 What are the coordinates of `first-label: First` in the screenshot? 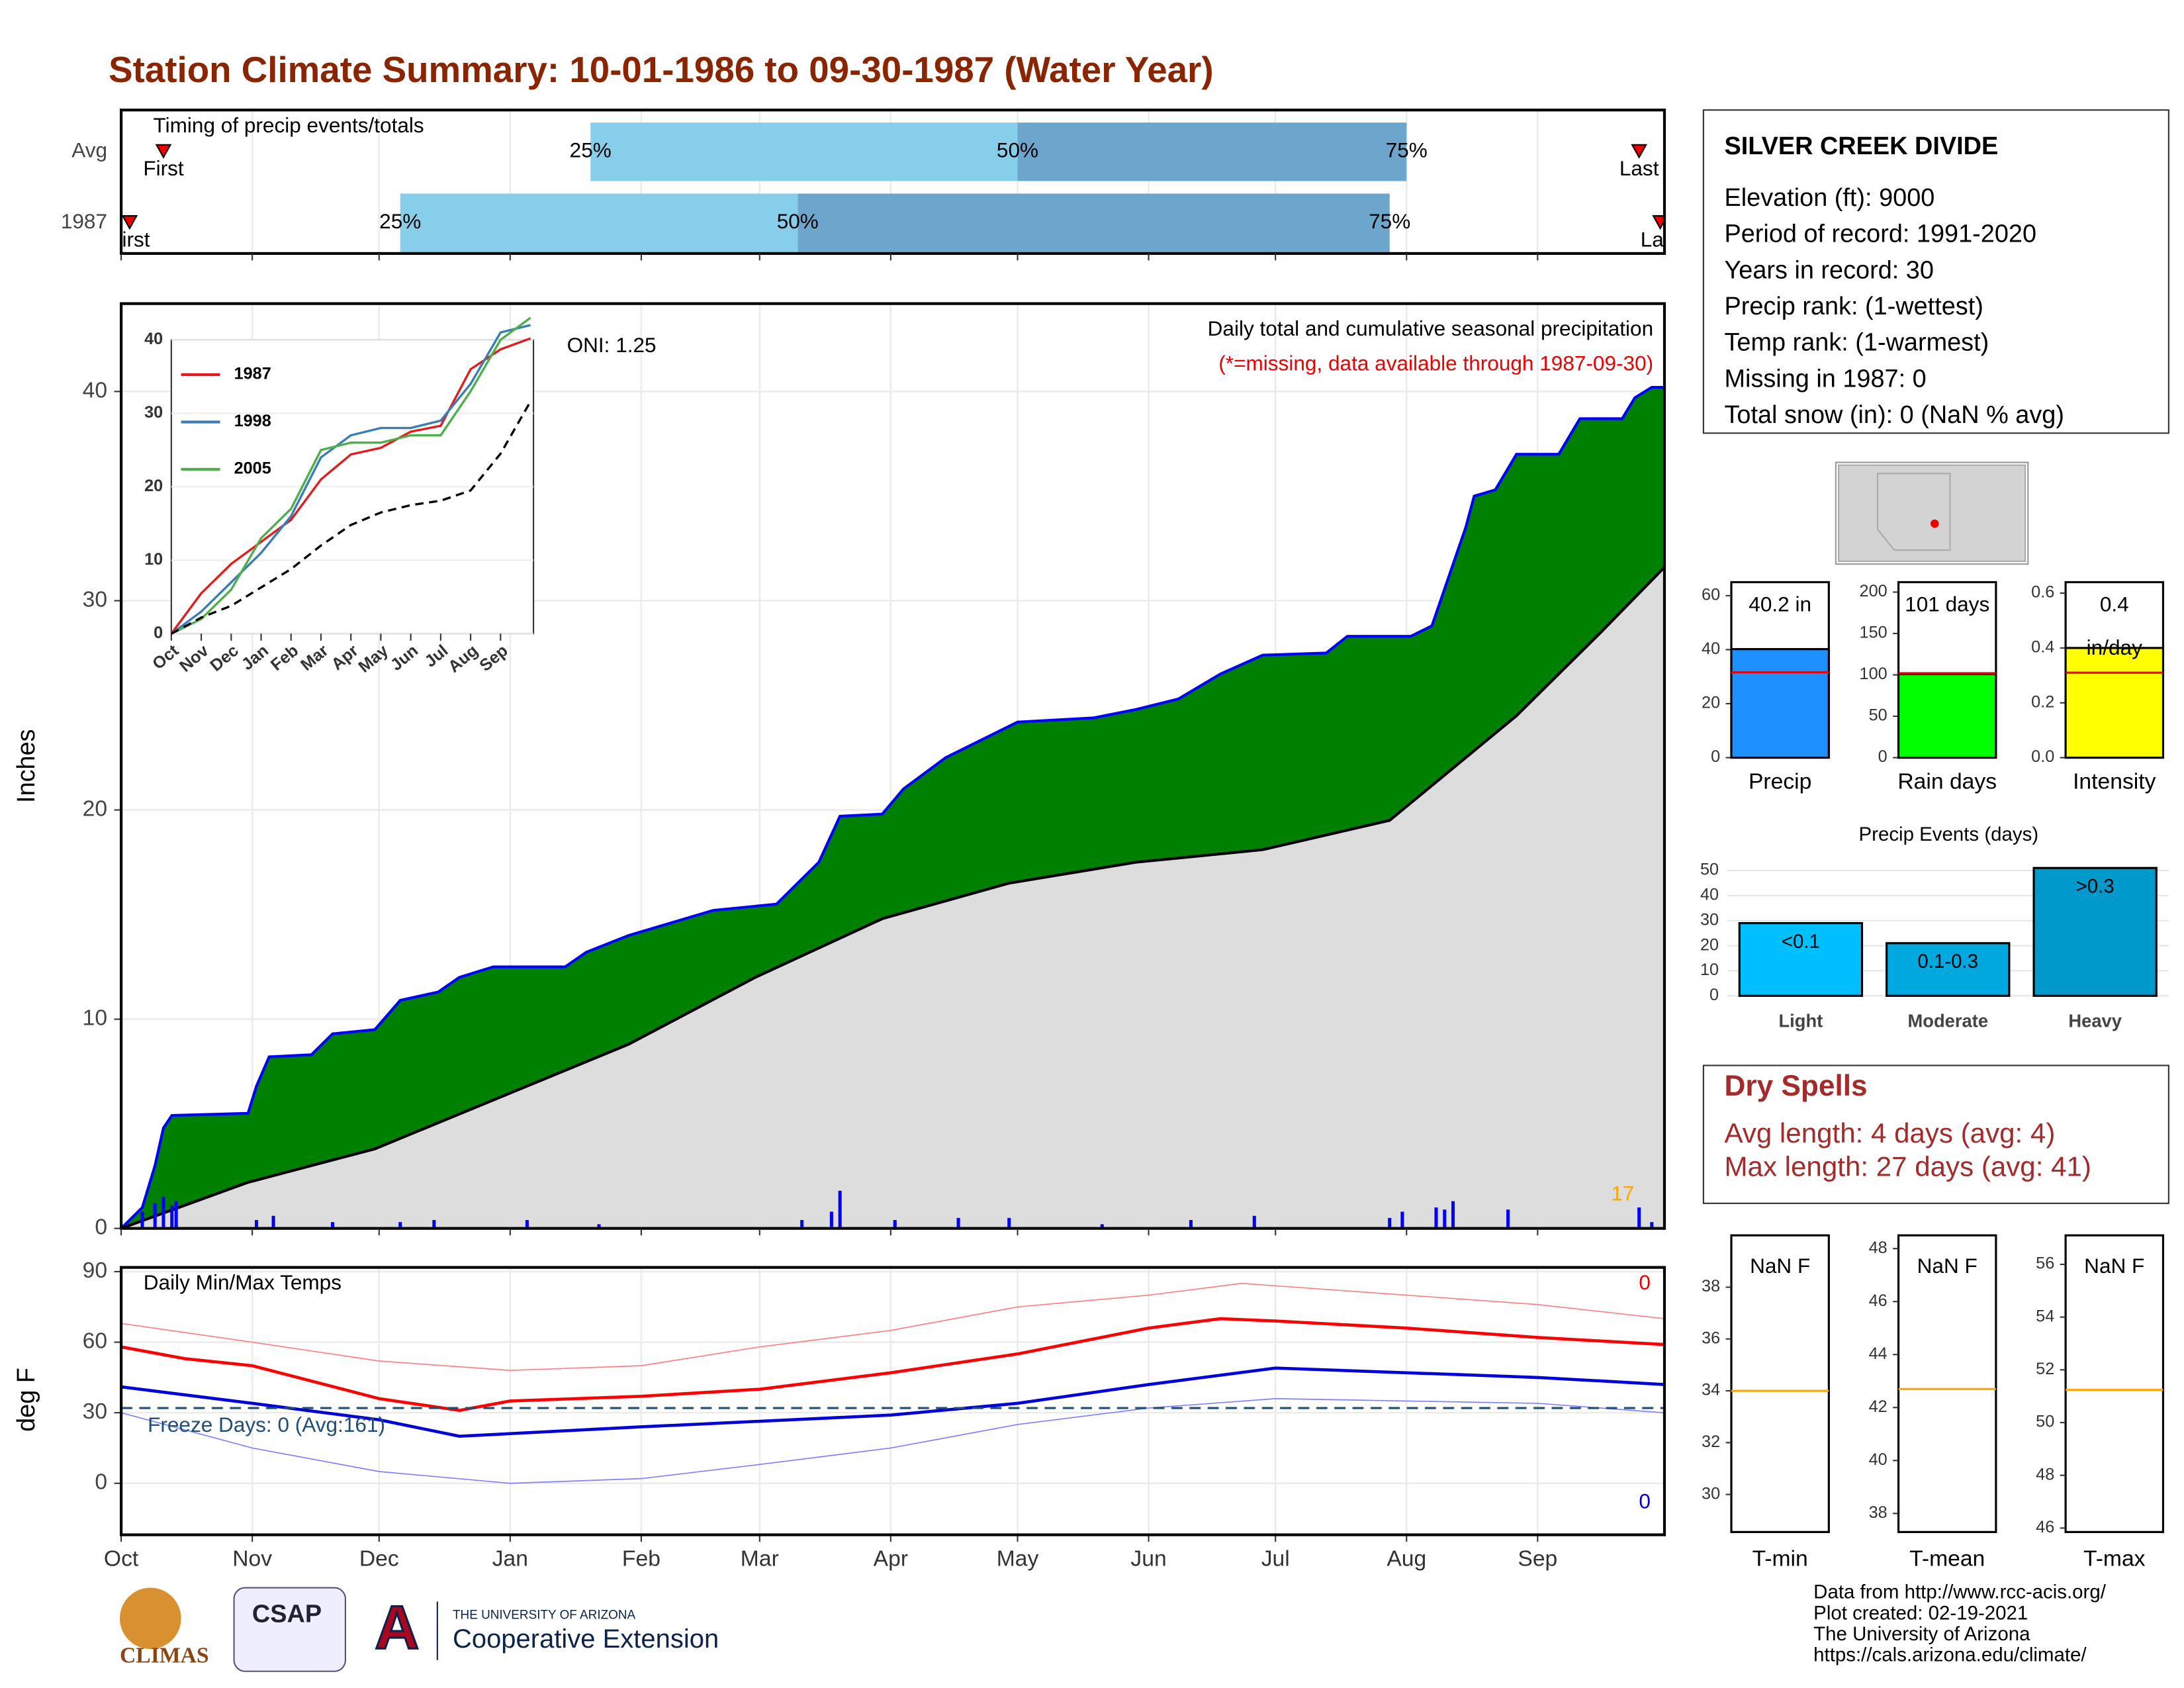 It's located at (163, 168).